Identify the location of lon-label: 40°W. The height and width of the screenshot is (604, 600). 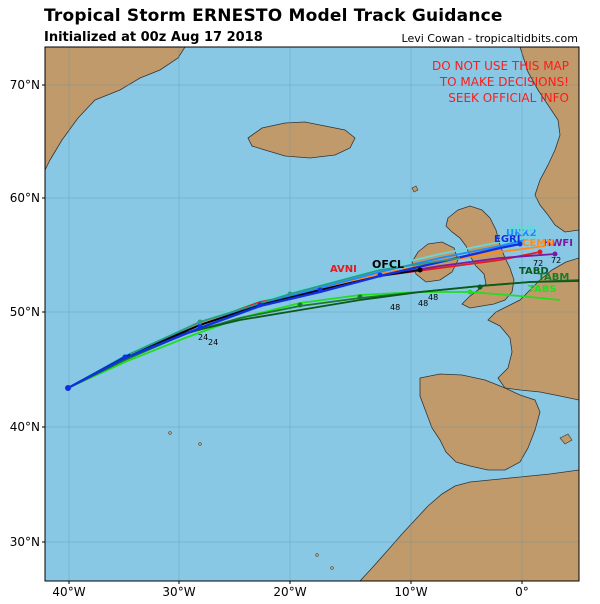
(68, 592).